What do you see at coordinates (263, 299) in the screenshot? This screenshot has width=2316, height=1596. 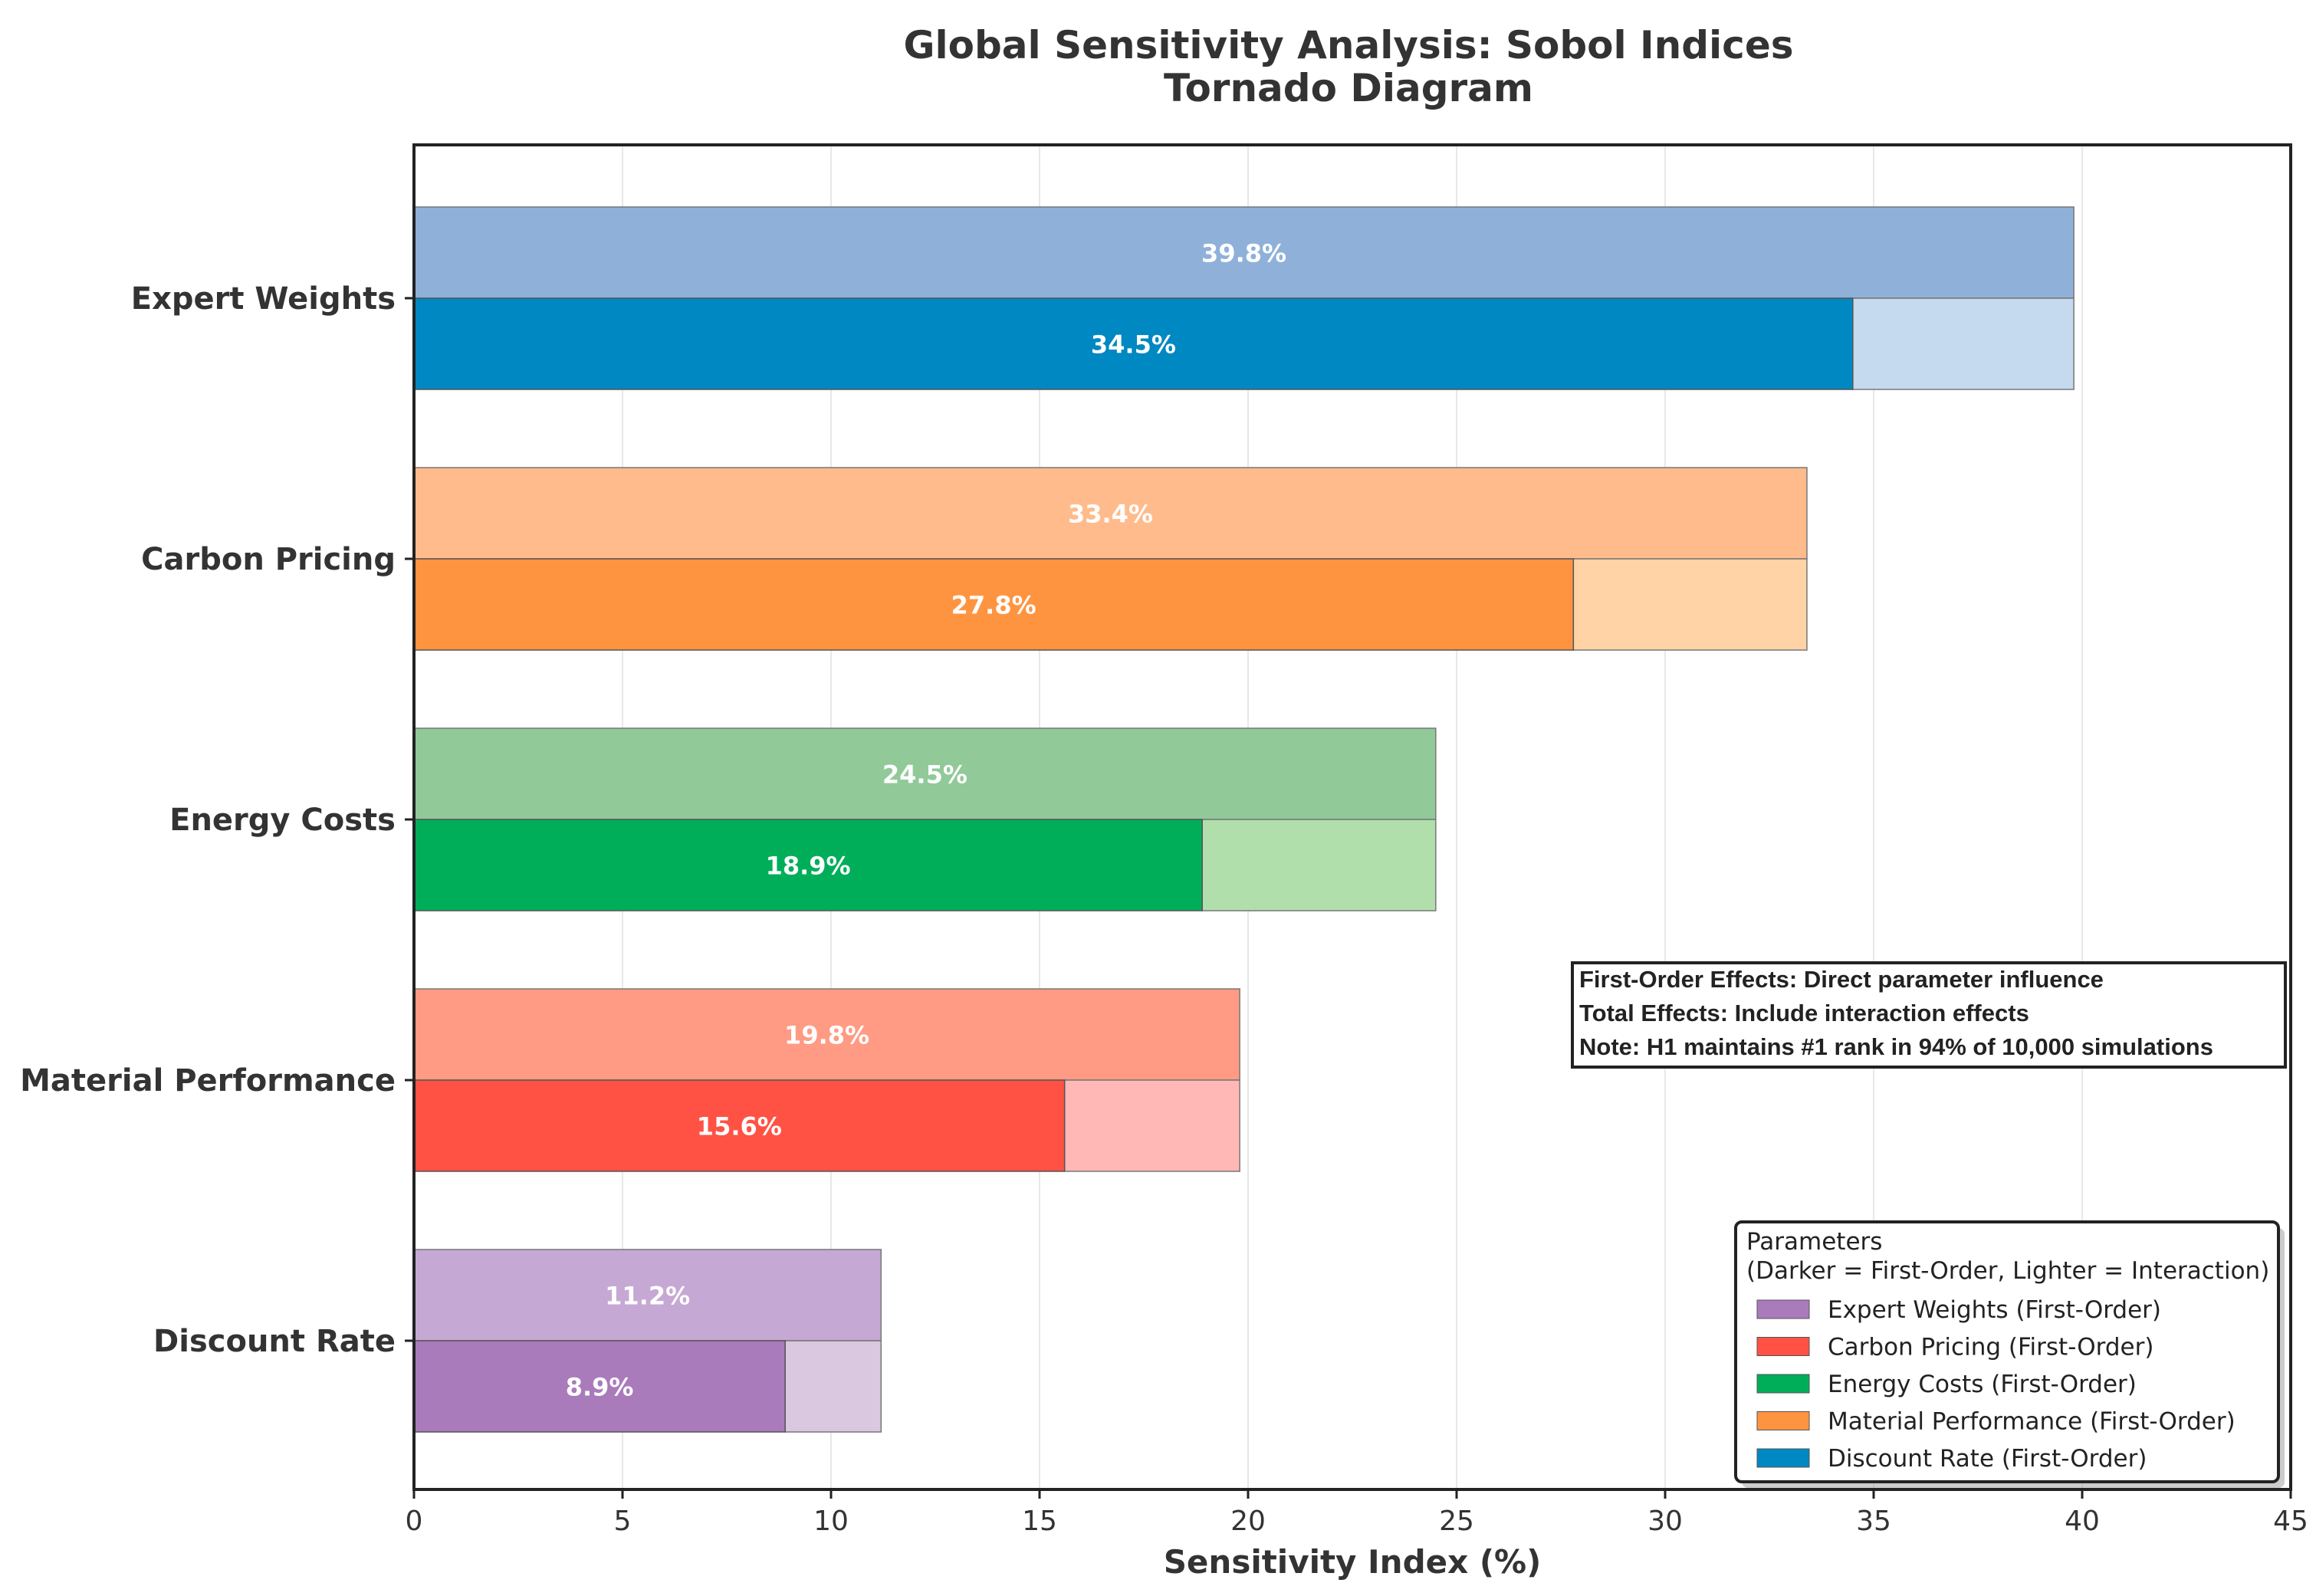 I see `y-tick-label: Expert Weights` at bounding box center [263, 299].